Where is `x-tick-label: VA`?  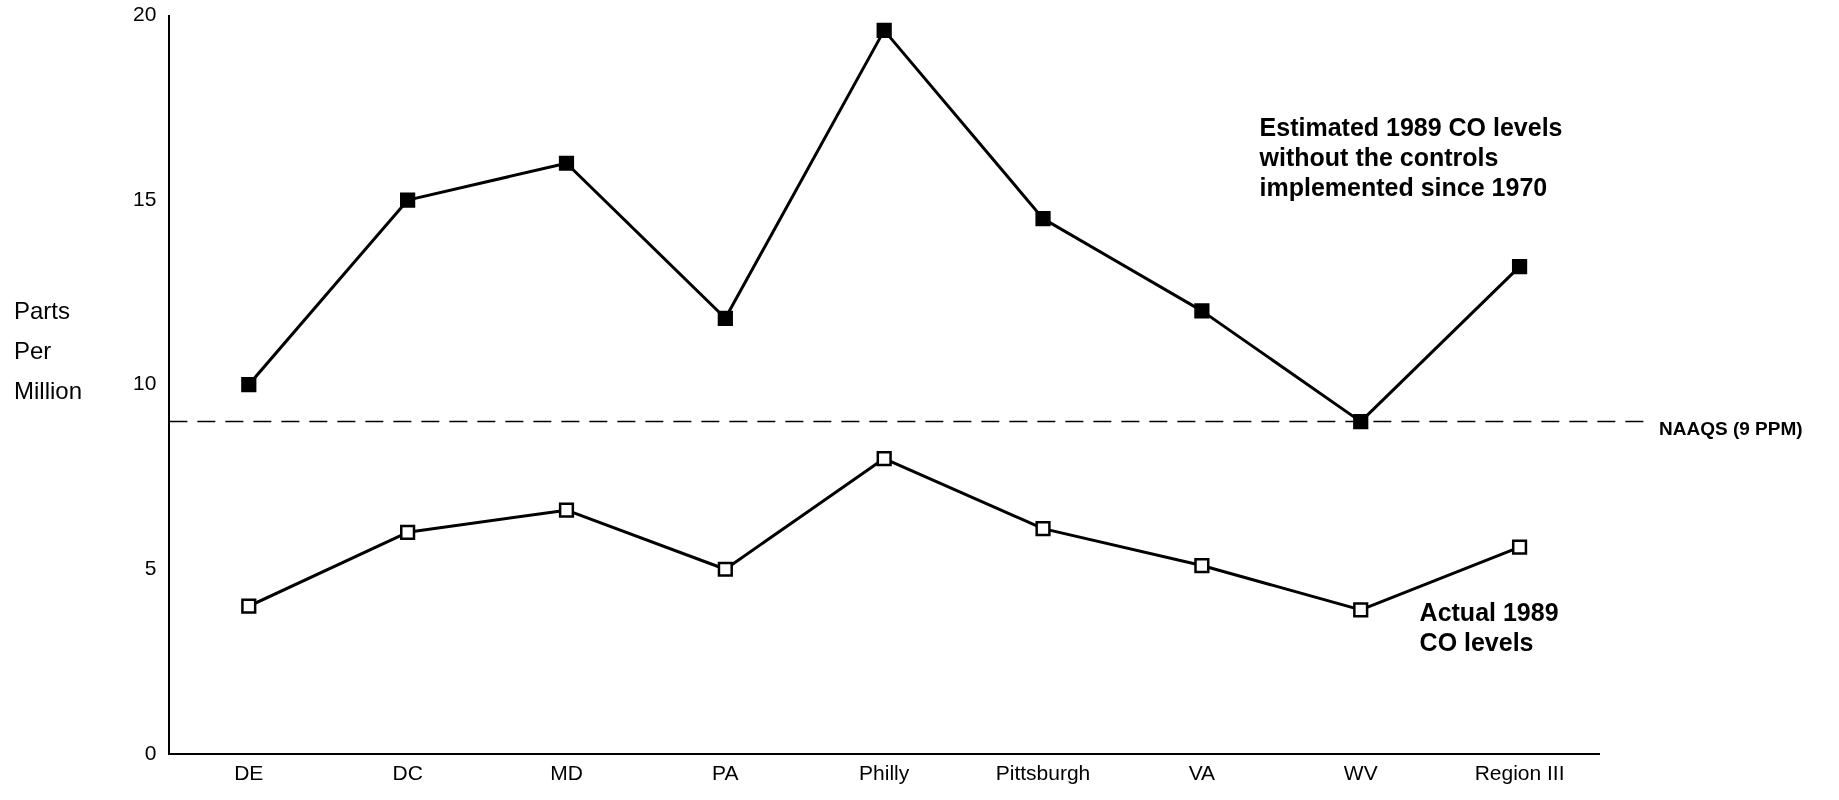
x-tick-label: VA is located at coordinates (1202, 773).